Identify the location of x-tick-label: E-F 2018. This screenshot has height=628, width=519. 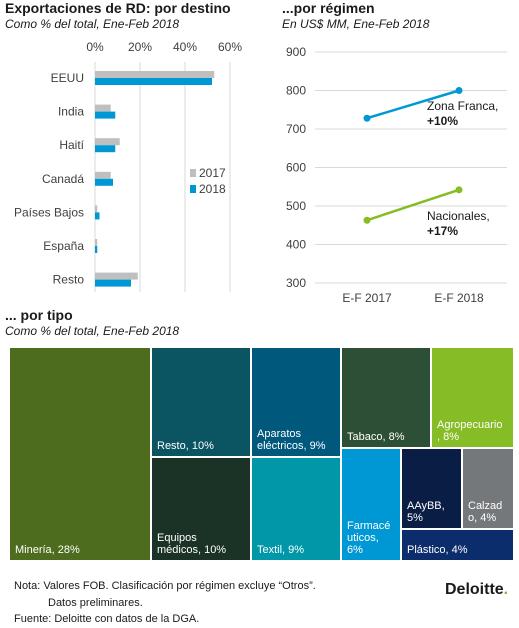
(459, 298).